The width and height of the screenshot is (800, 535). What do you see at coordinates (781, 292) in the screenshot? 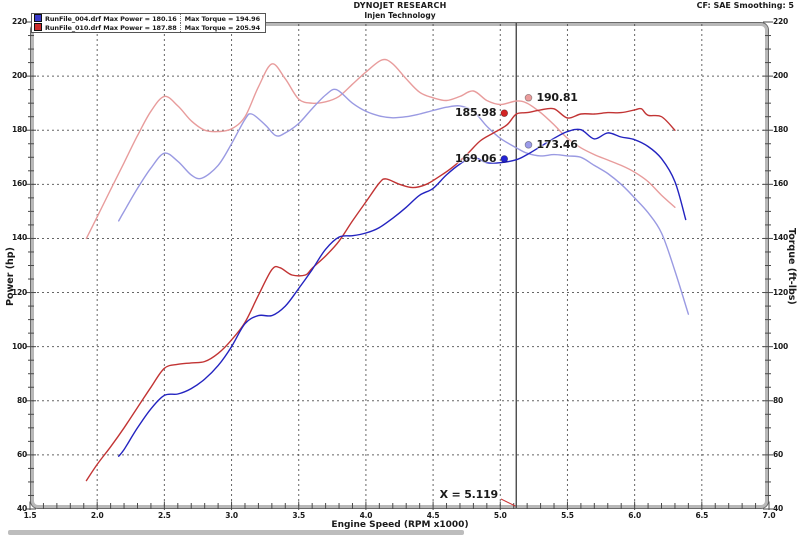
I see `y-tick-label-right: 120` at bounding box center [781, 292].